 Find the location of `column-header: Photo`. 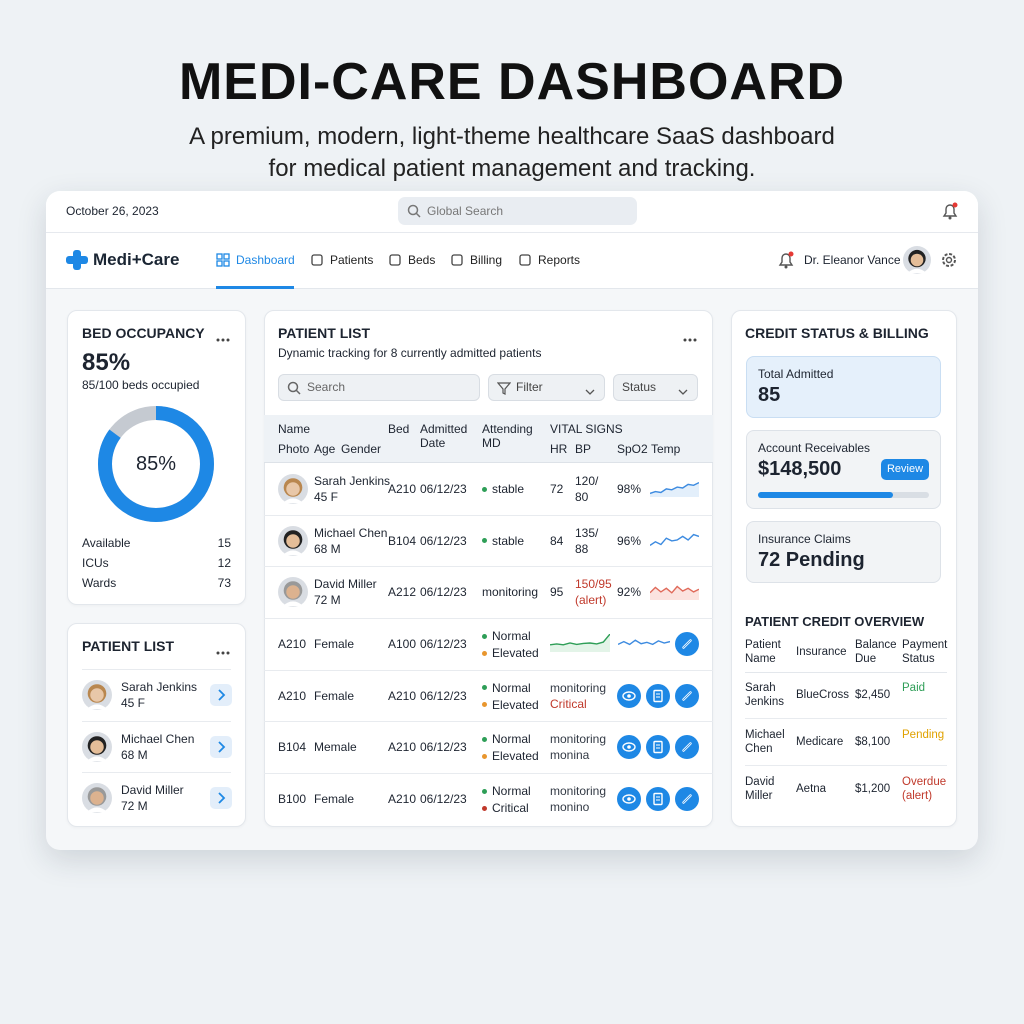

column-header: Photo is located at coordinates (294, 449).